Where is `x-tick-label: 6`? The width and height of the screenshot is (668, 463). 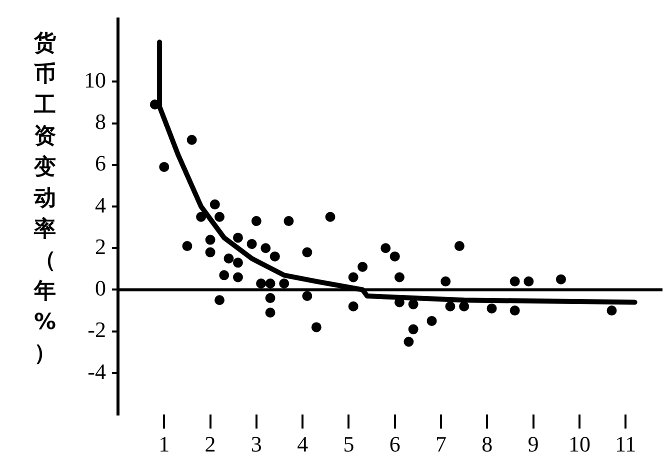
x-tick-label: 6 is located at coordinates (394, 444).